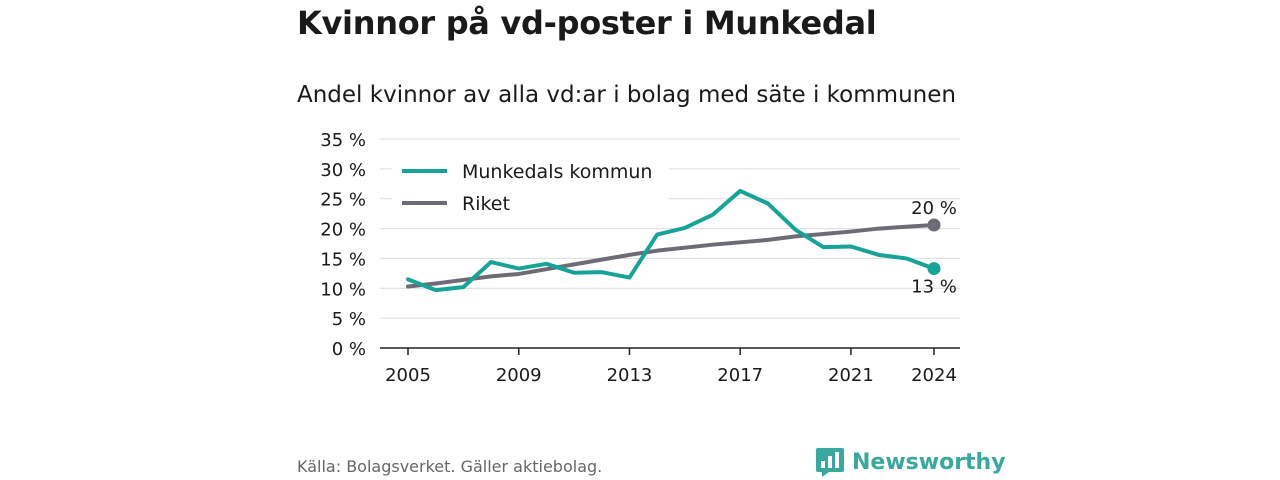 The width and height of the screenshot is (1280, 480). What do you see at coordinates (343, 259) in the screenshot?
I see `y-tick-label: 15 %` at bounding box center [343, 259].